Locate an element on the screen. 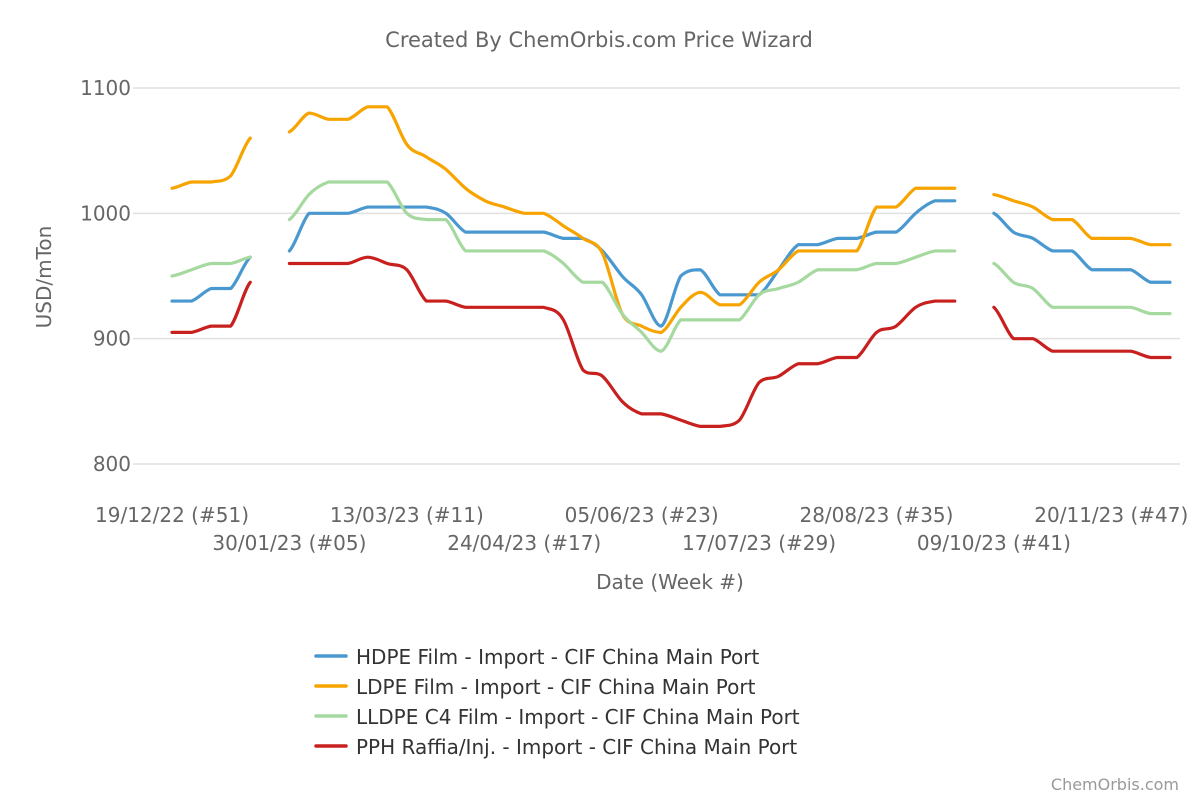 The height and width of the screenshot is (804, 1200). legend-item: LDPE Film - Import - CIF China Main Port is located at coordinates (535, 687).